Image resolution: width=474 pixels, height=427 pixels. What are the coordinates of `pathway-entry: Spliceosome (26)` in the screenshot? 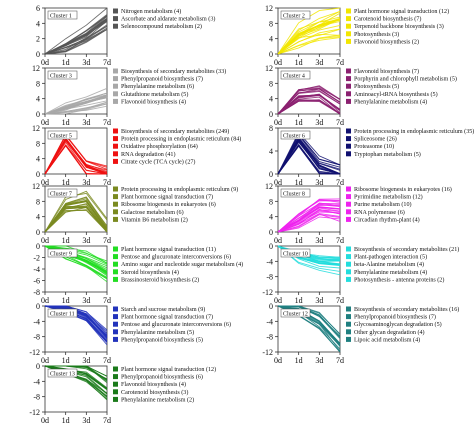 It's located at (375, 139).